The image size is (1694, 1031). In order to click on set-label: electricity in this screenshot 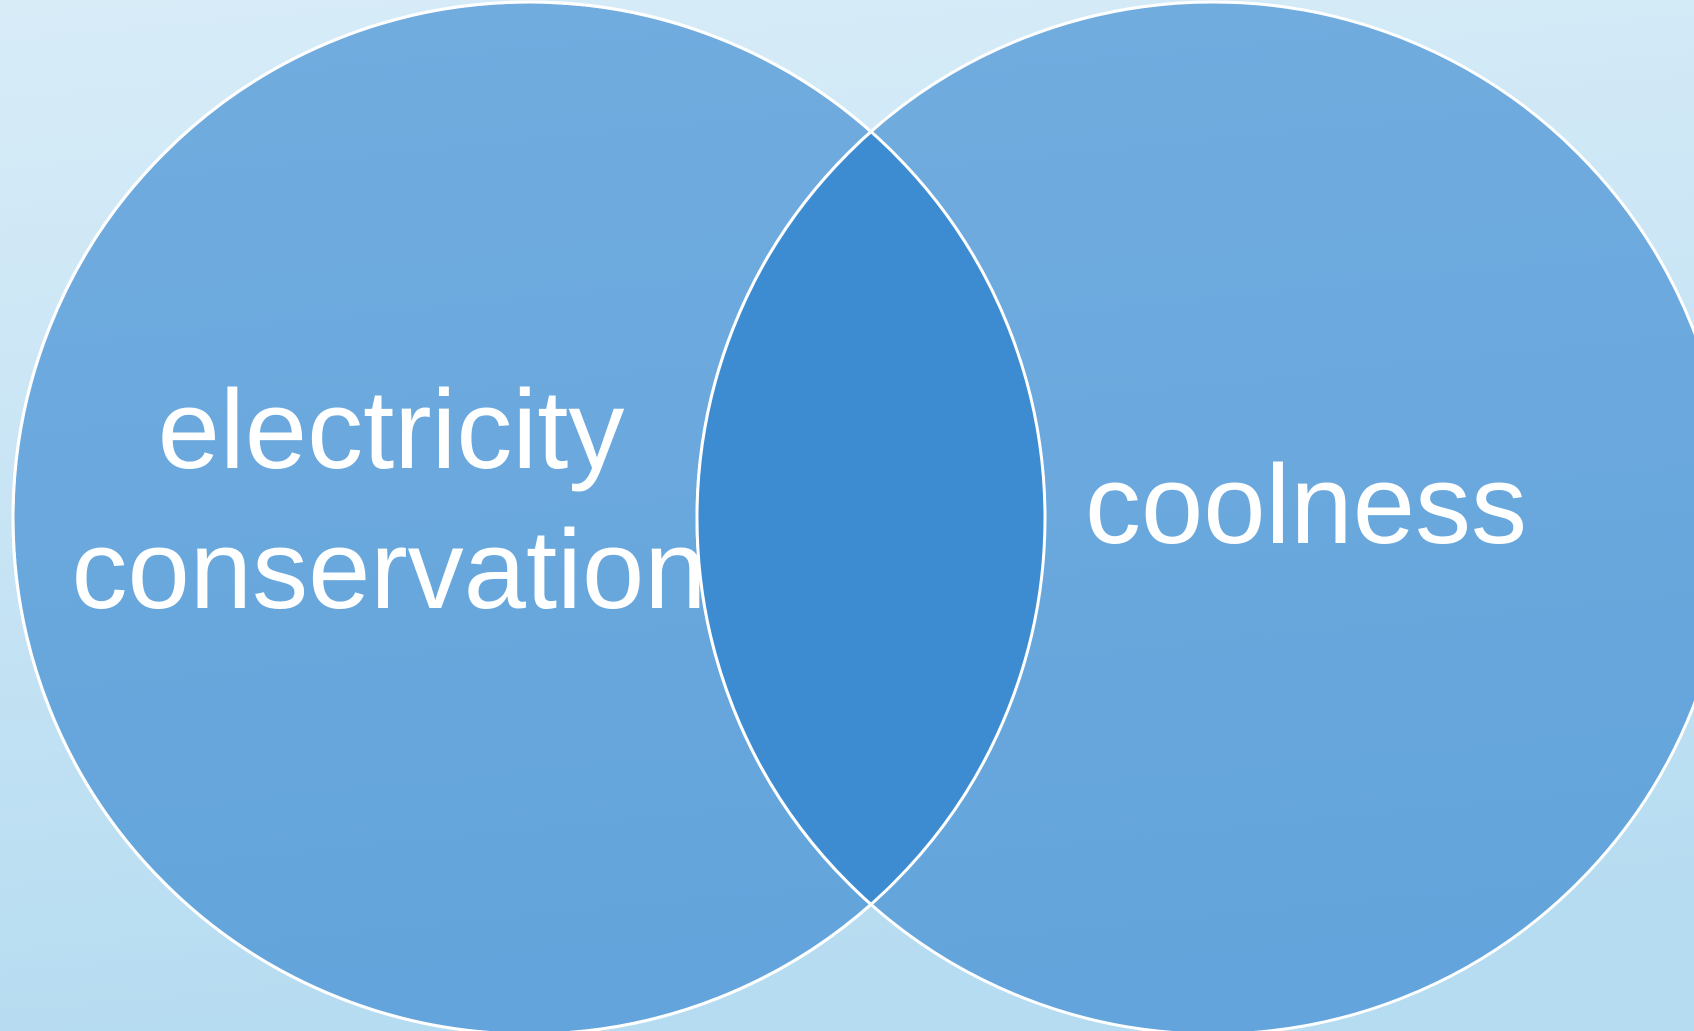, I will do `click(391, 429)`.